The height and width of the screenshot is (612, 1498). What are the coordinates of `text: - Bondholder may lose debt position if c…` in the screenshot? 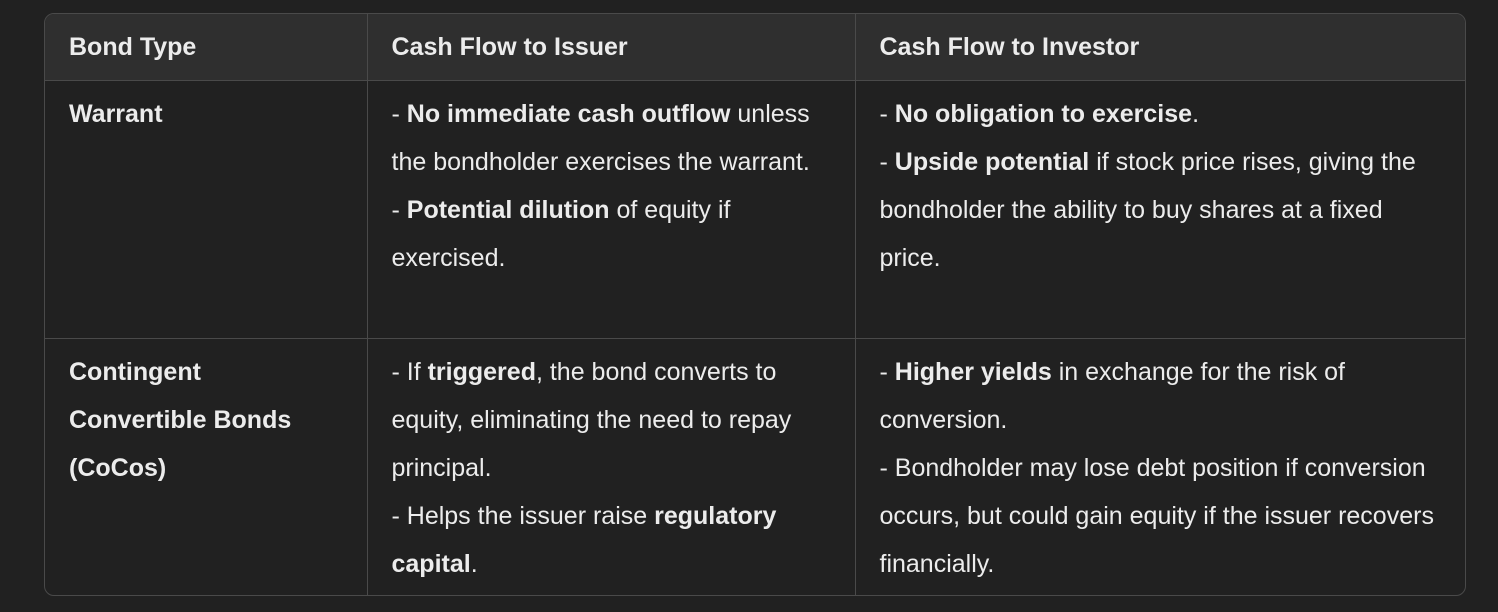 It's located at (1156, 516).